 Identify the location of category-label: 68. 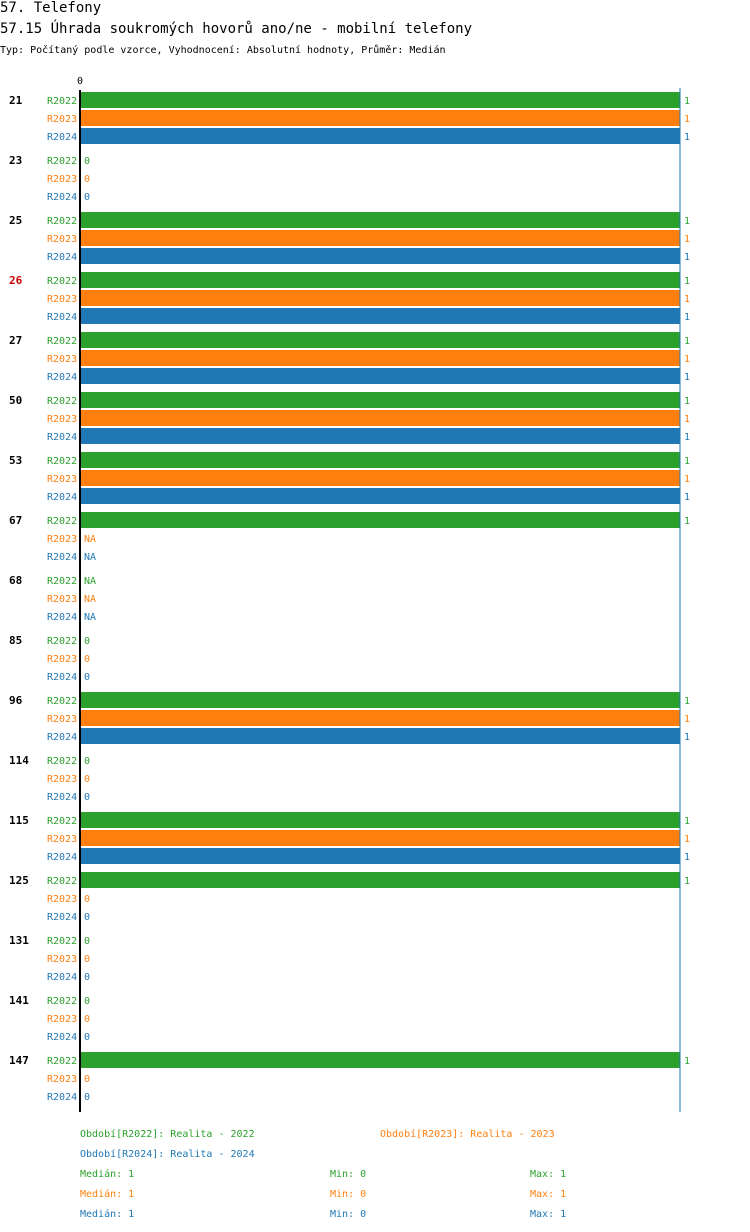
(15, 580).